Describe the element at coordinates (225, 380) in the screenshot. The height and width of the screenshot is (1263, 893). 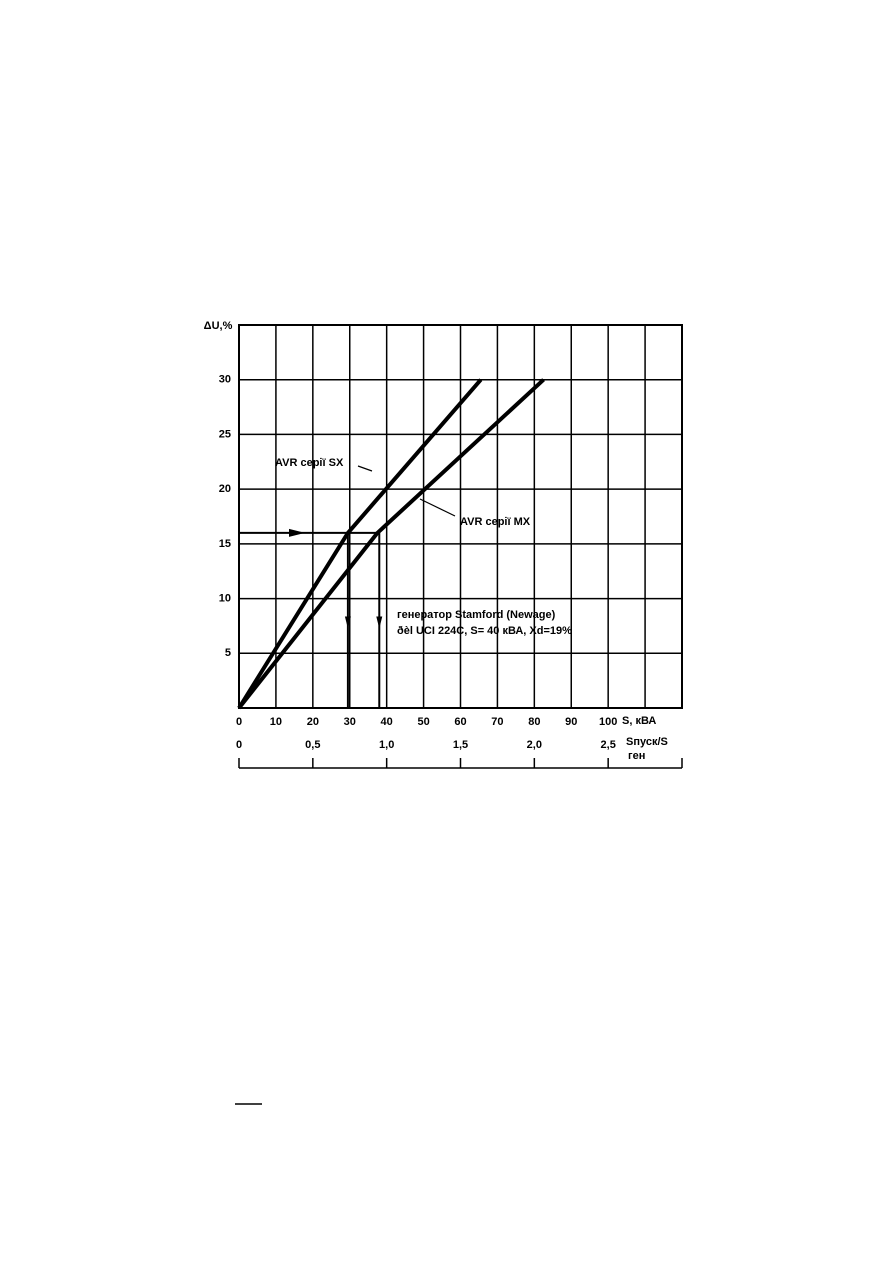
I see `y-tick-label: 30` at that location.